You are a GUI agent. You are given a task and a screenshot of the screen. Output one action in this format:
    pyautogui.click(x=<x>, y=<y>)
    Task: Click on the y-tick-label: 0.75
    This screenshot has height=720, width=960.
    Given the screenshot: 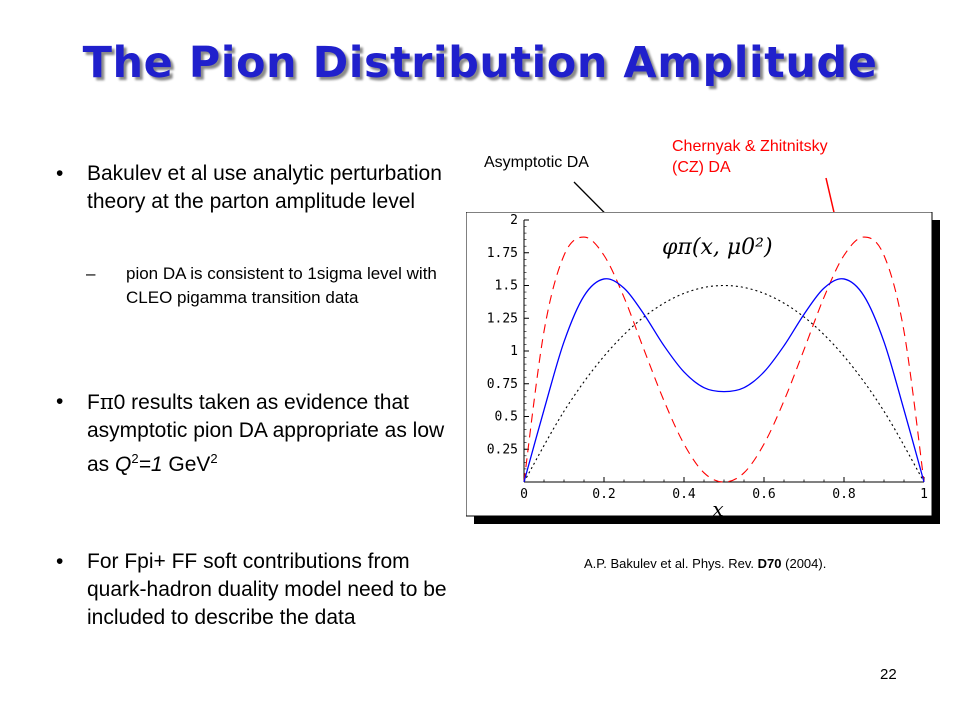 What is the action you would take?
    pyautogui.click(x=502, y=384)
    